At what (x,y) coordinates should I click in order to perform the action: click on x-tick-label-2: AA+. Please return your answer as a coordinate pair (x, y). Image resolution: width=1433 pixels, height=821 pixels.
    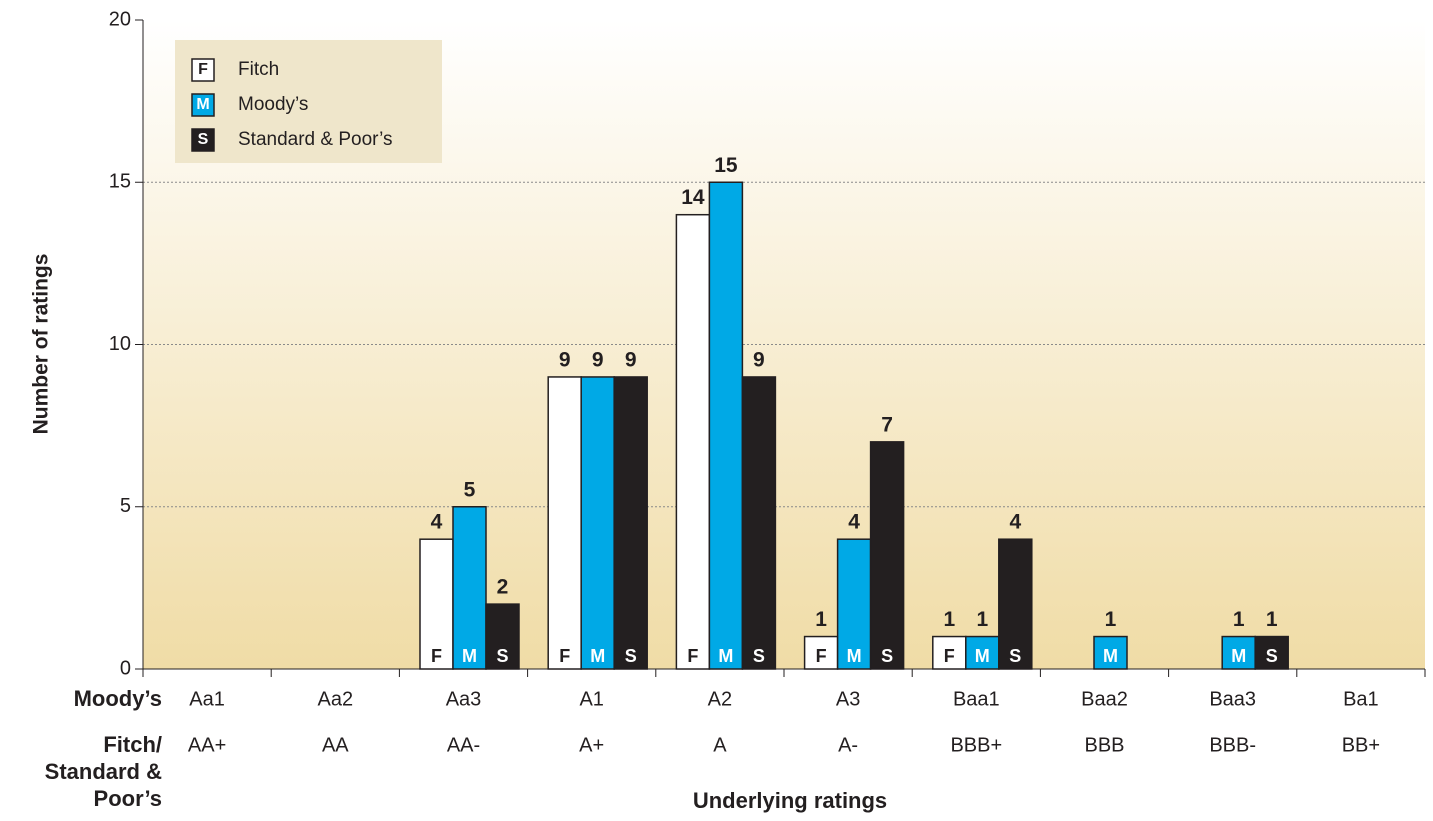
    Looking at the image, I should click on (207, 745).